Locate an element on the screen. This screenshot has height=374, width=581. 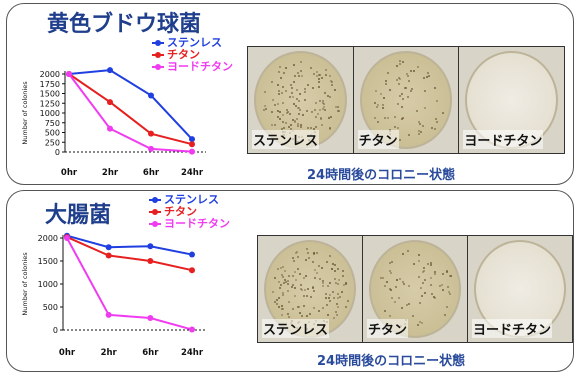
petri-plate-titanium: チタン is located at coordinates (415, 289).